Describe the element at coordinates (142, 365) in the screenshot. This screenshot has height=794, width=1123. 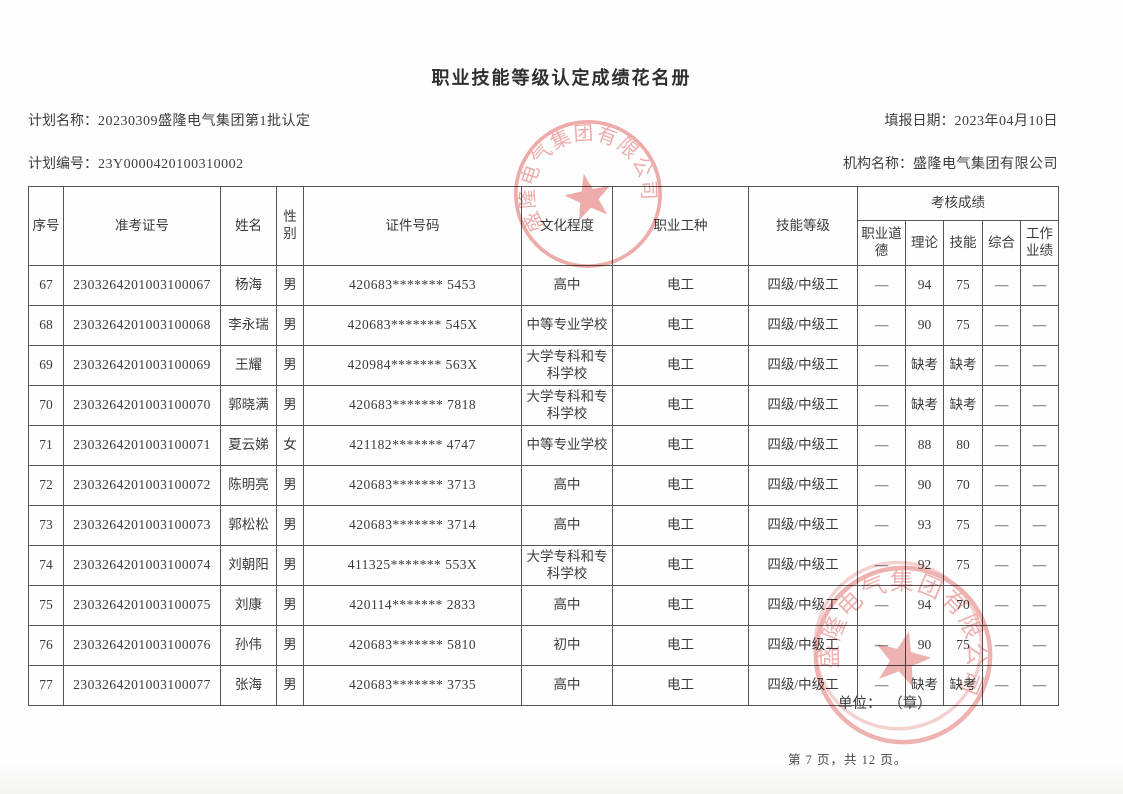
I see `cell-ticket-no: 2303264201003100069` at that location.